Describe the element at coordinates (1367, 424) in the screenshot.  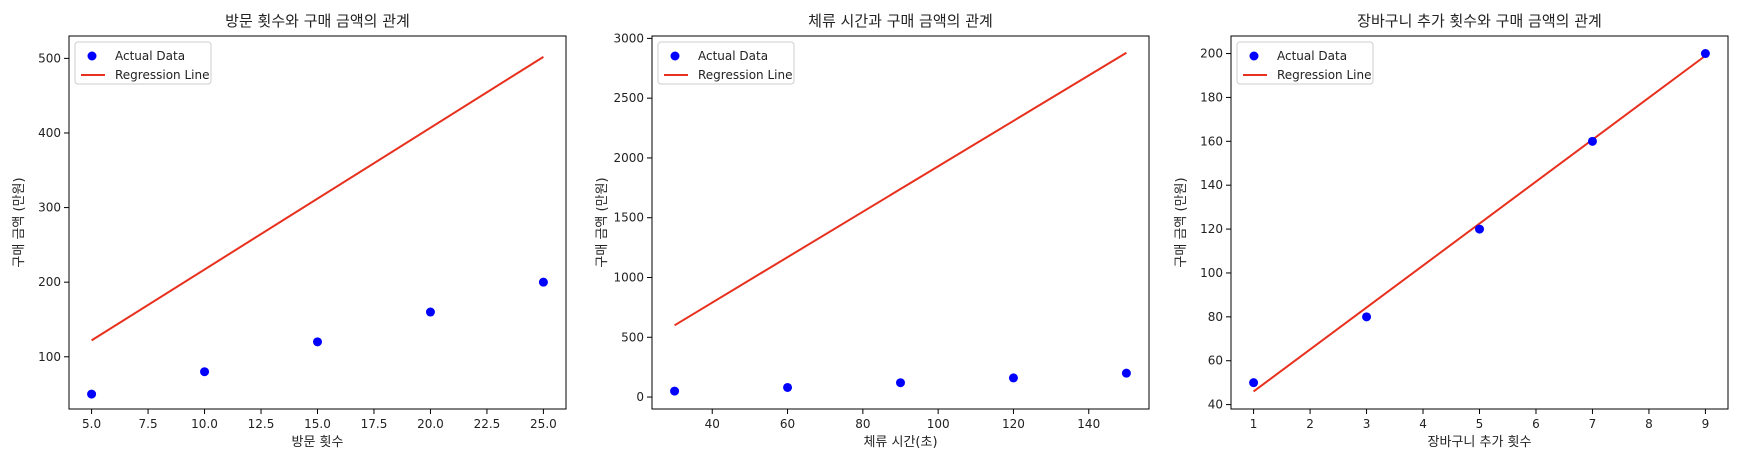
I see `x-tick-label: 3` at that location.